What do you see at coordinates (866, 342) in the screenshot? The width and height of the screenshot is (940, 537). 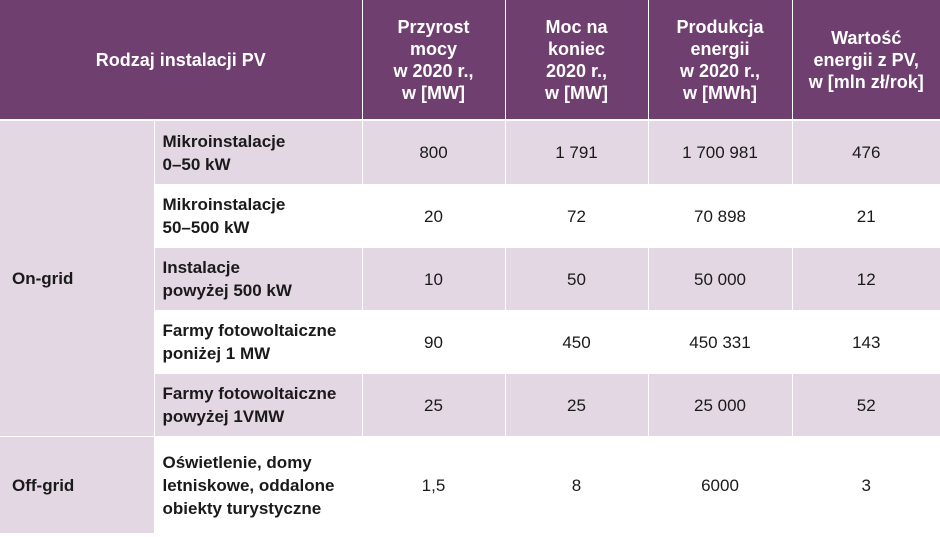 I see `value-cell: 143` at bounding box center [866, 342].